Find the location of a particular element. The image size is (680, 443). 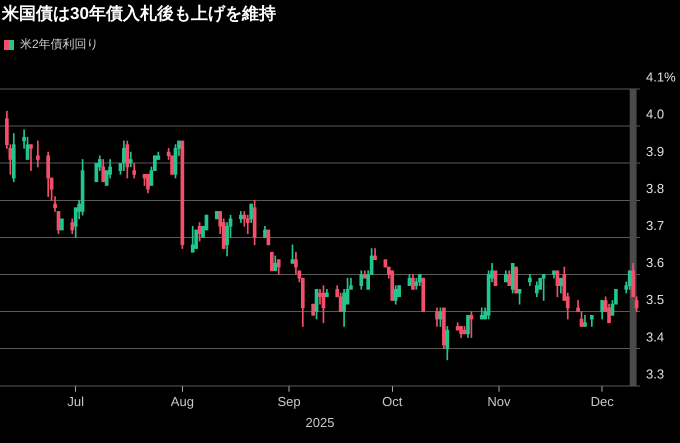

x-tick-label: Sep is located at coordinates (289, 402).